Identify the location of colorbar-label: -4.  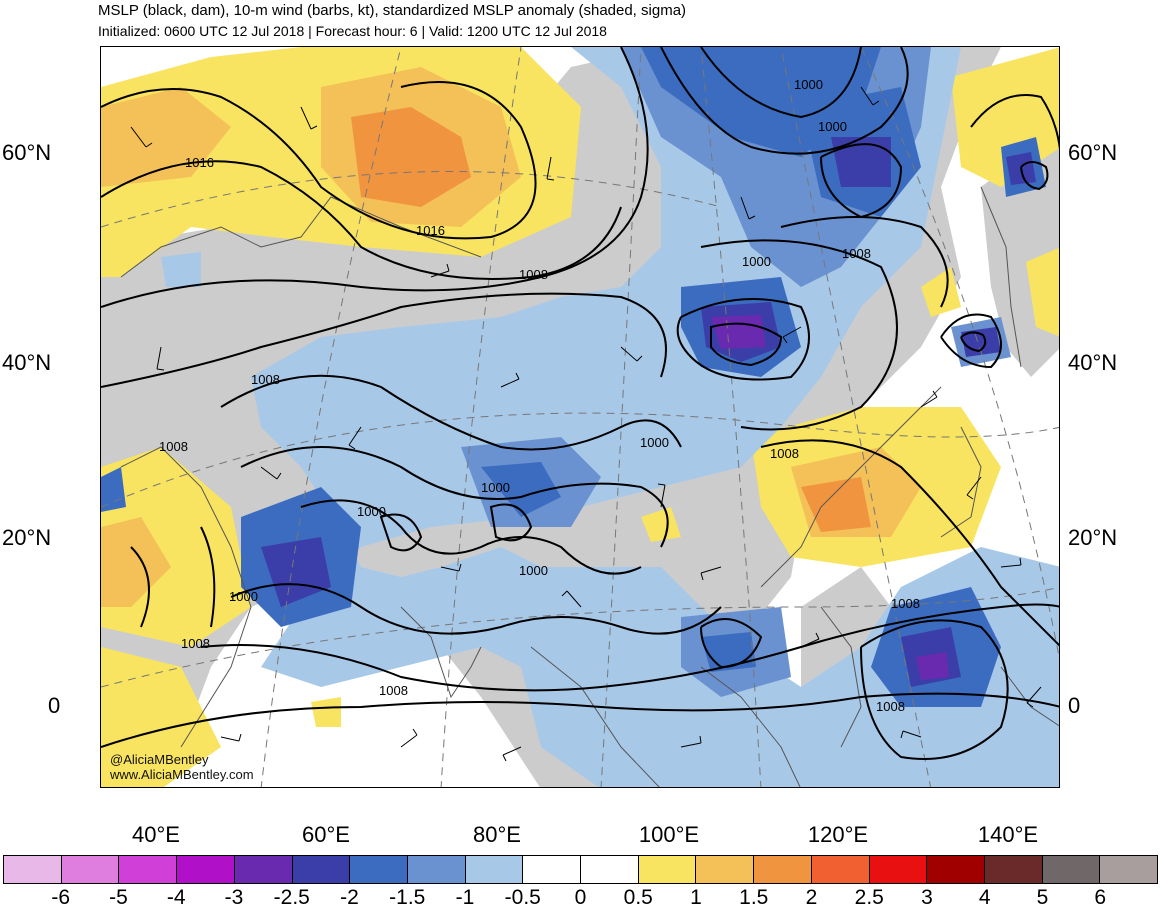
(176, 897).